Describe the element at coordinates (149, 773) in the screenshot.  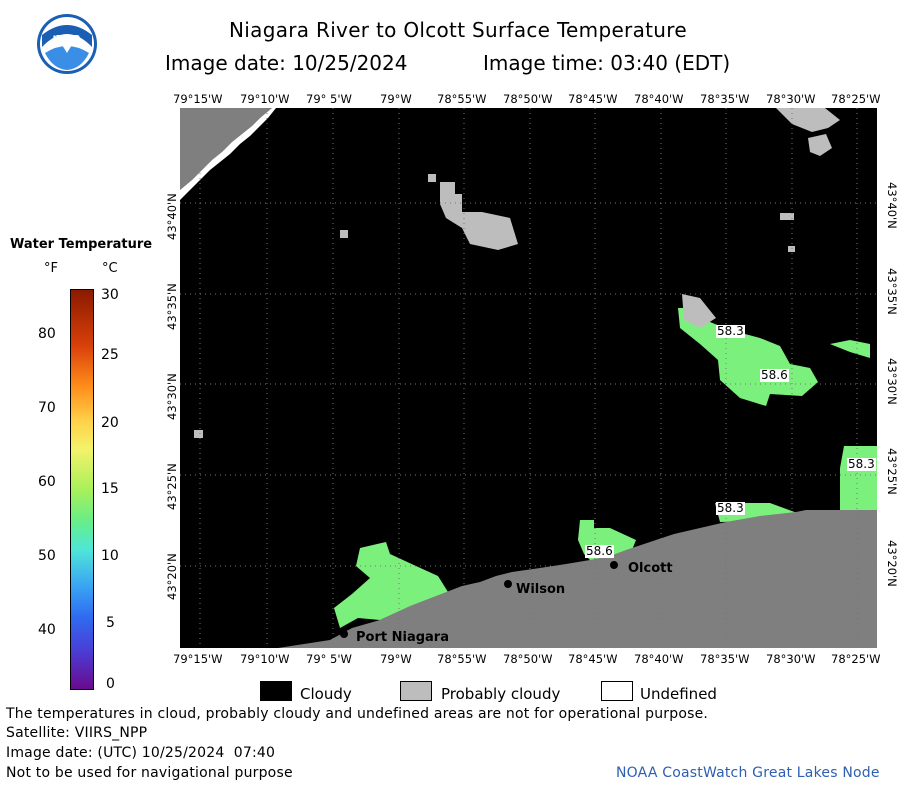
I see `nav-warning-text: Not to be used for navigational purpose` at that location.